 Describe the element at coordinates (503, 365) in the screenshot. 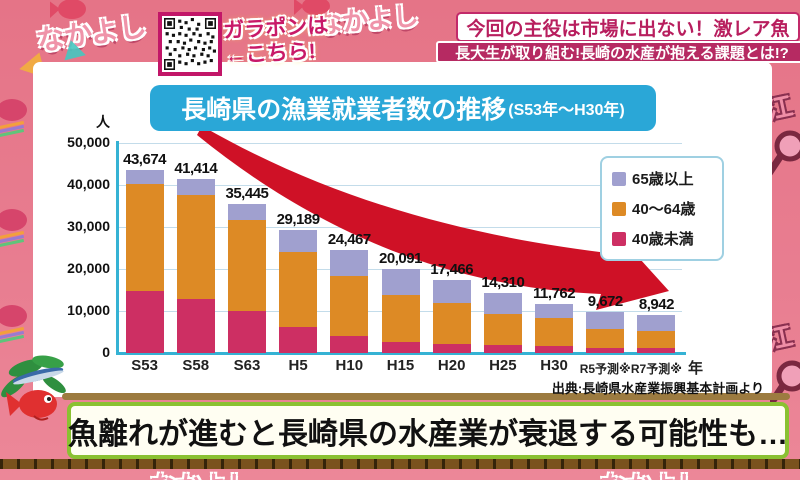

I see `x-tick-label: H25` at that location.